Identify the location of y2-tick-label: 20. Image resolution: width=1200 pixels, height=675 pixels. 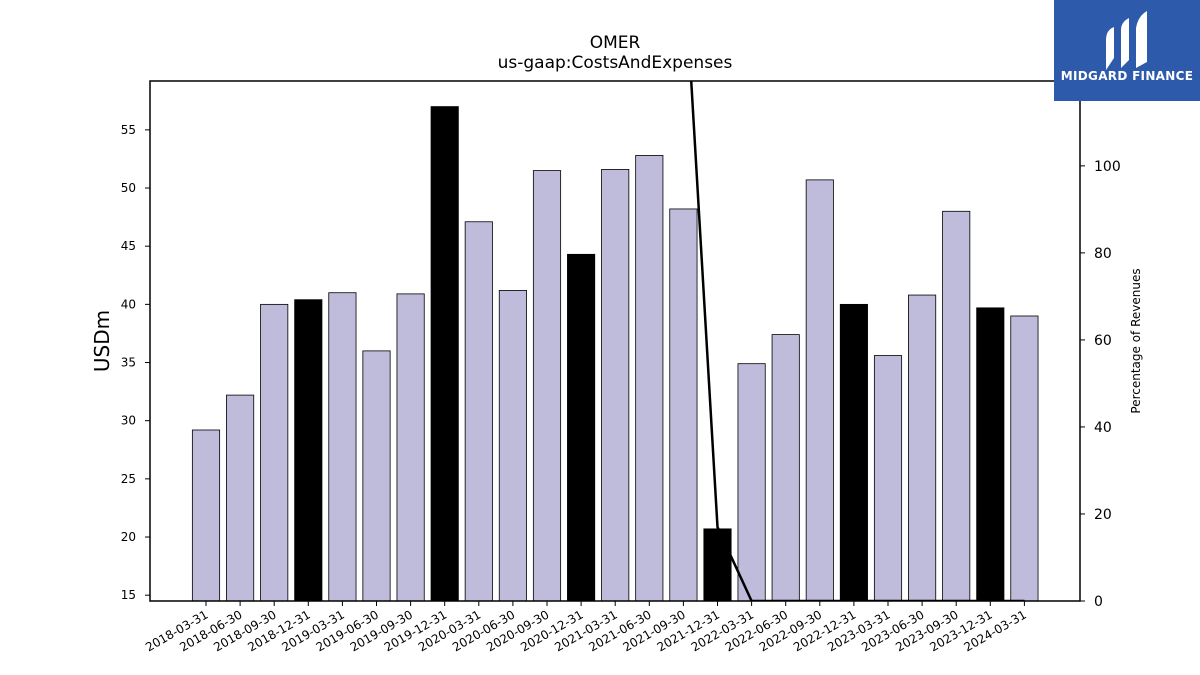
(1103, 515).